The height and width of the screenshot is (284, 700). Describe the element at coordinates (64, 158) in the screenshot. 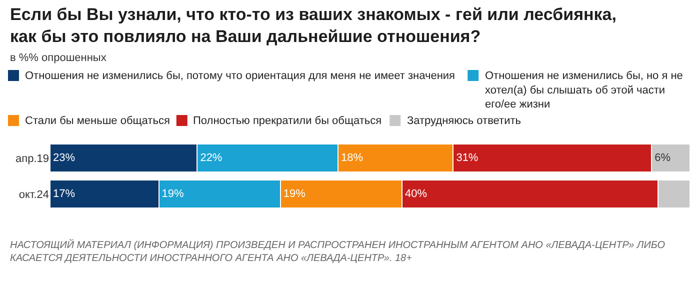

I see `data-label: 23%` at that location.